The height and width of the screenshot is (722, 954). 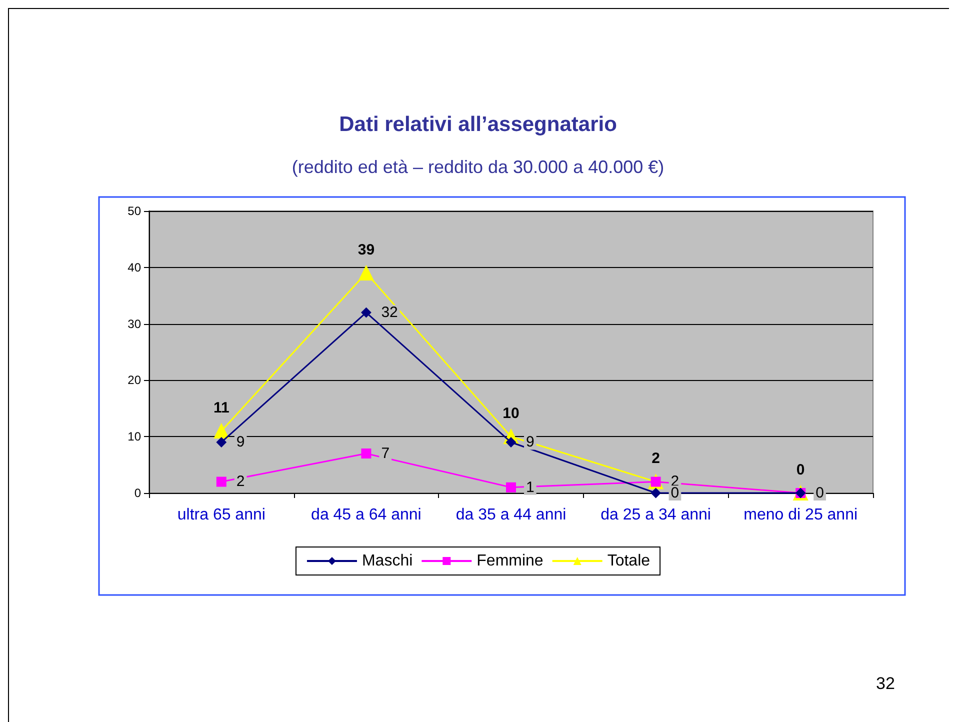 I want to click on data-label: 39, so click(x=366, y=250).